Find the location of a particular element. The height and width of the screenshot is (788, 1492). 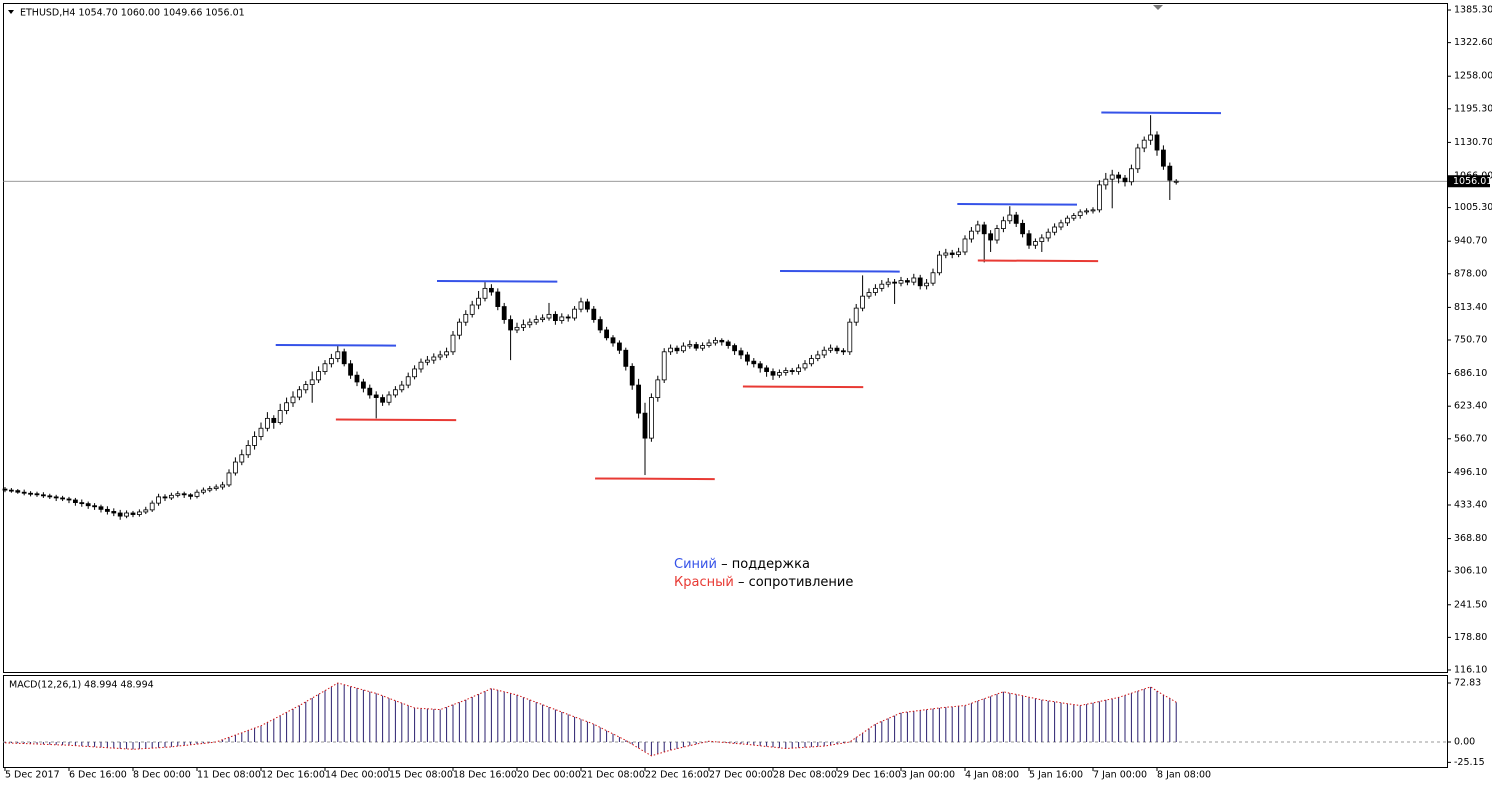

y-tick-label: 1005.30 is located at coordinates (1473, 207).